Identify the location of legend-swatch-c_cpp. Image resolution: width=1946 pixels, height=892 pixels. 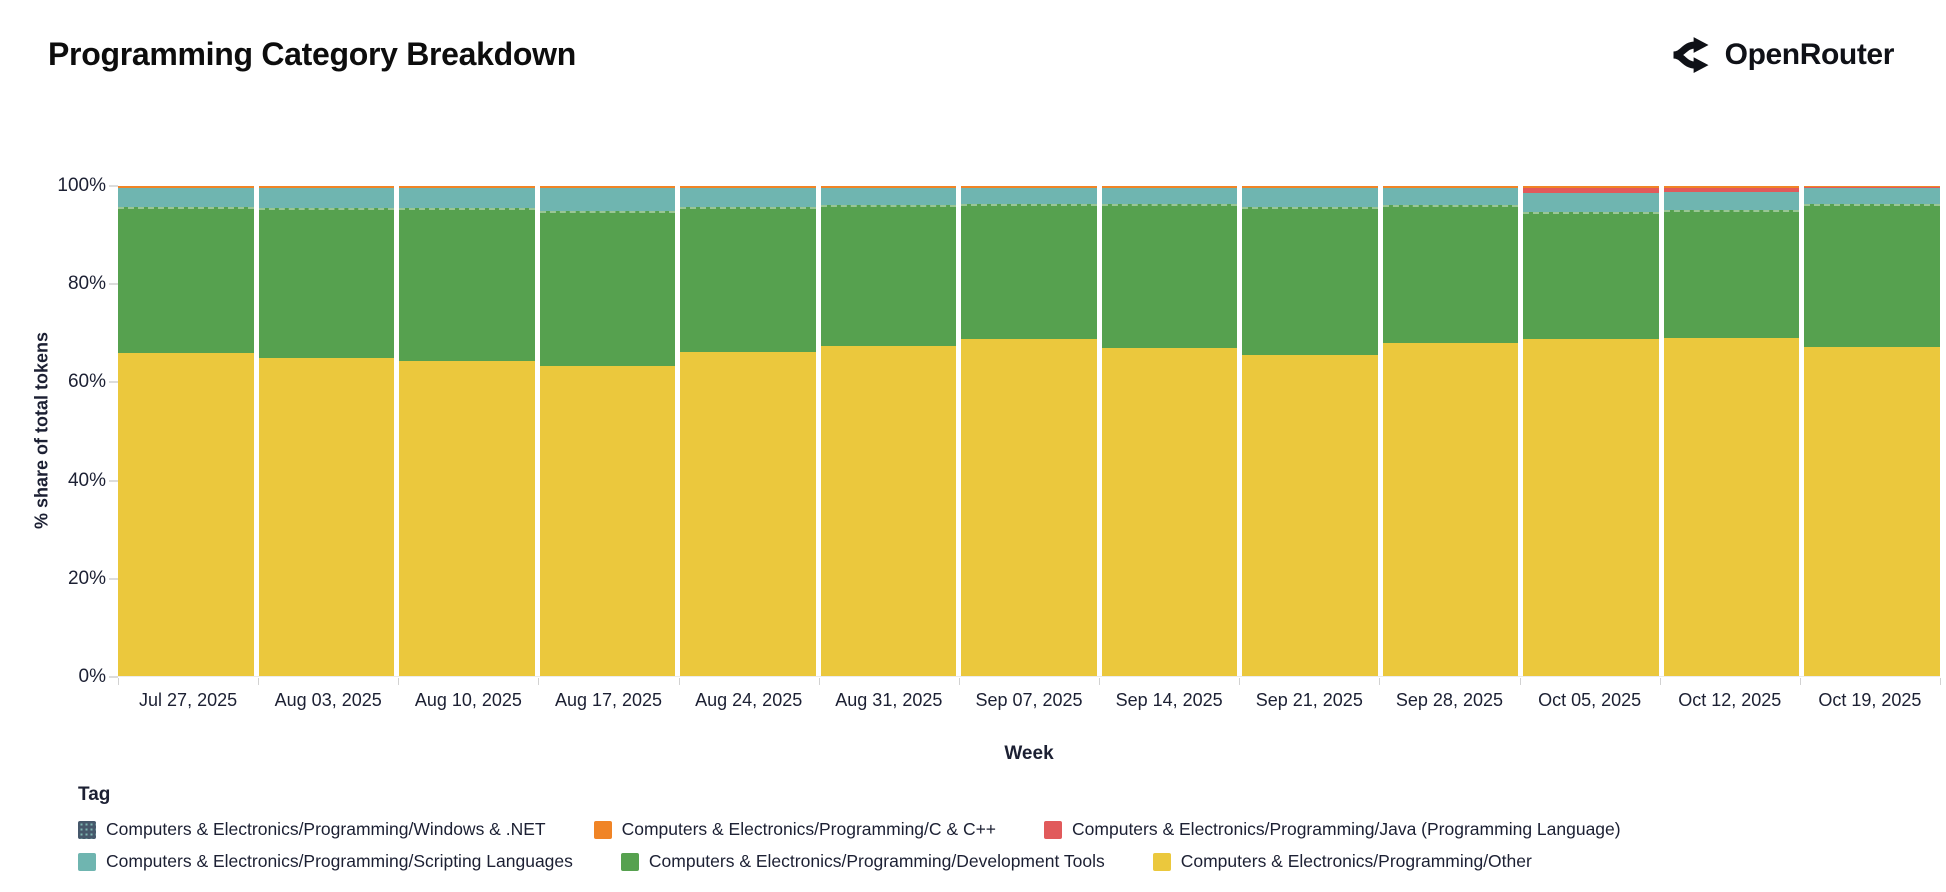
(602, 829).